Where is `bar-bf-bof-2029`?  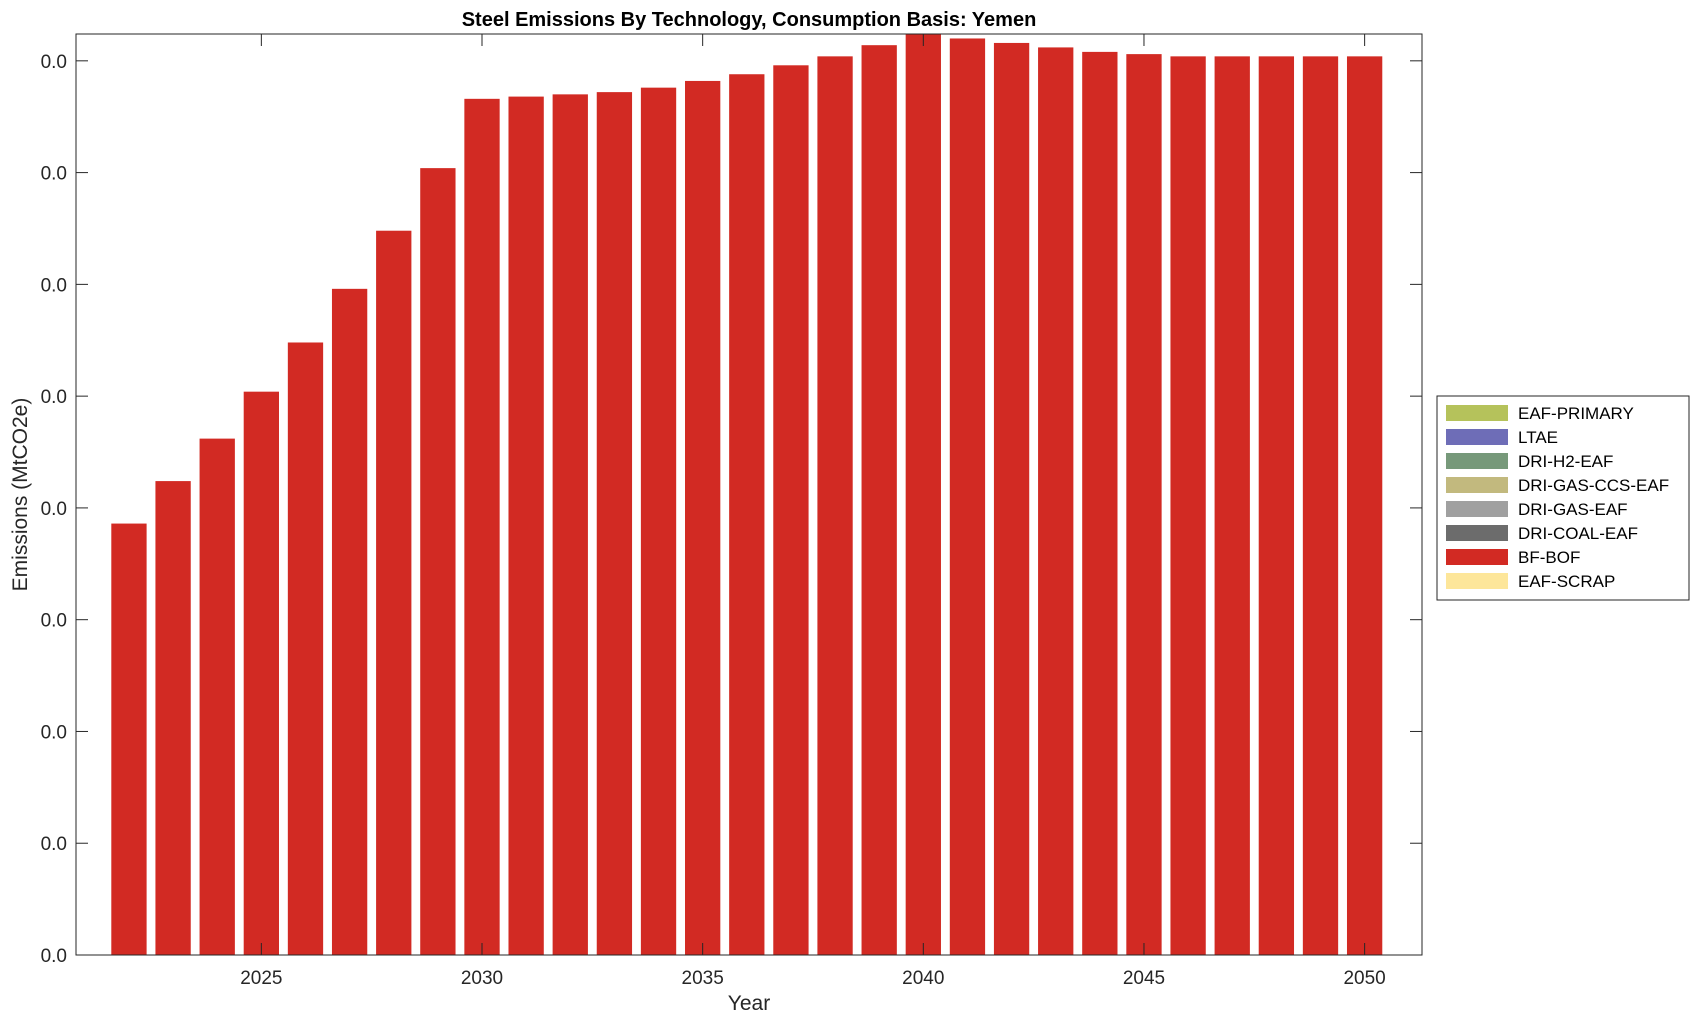
bar-bf-bof-2029 is located at coordinates (438, 561).